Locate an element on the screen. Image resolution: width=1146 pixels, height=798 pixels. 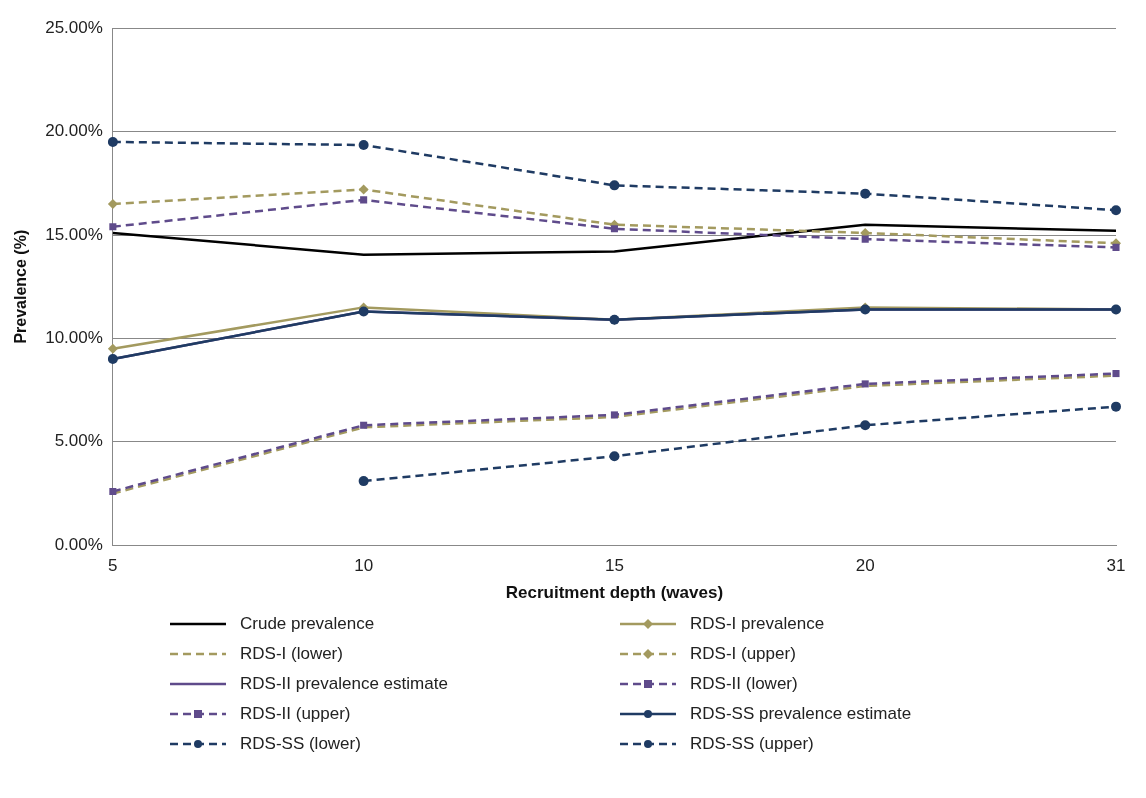
legend-label: RDS-I (upper) is located at coordinates (743, 654).